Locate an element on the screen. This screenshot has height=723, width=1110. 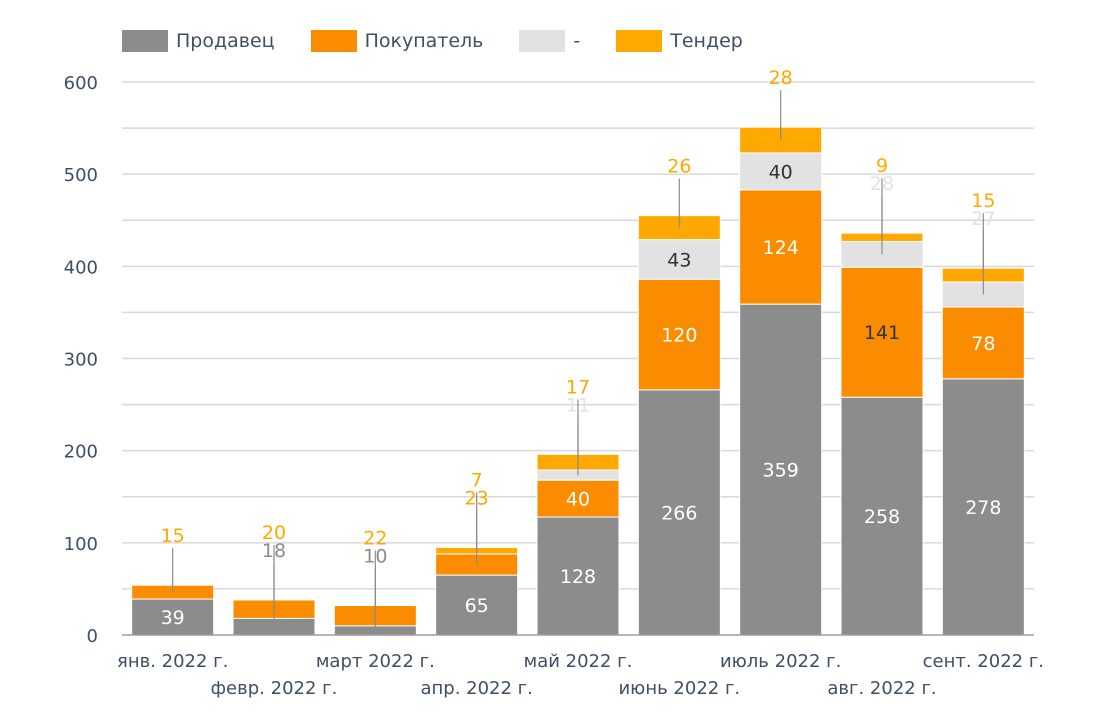
data-label: 26 is located at coordinates (679, 167).